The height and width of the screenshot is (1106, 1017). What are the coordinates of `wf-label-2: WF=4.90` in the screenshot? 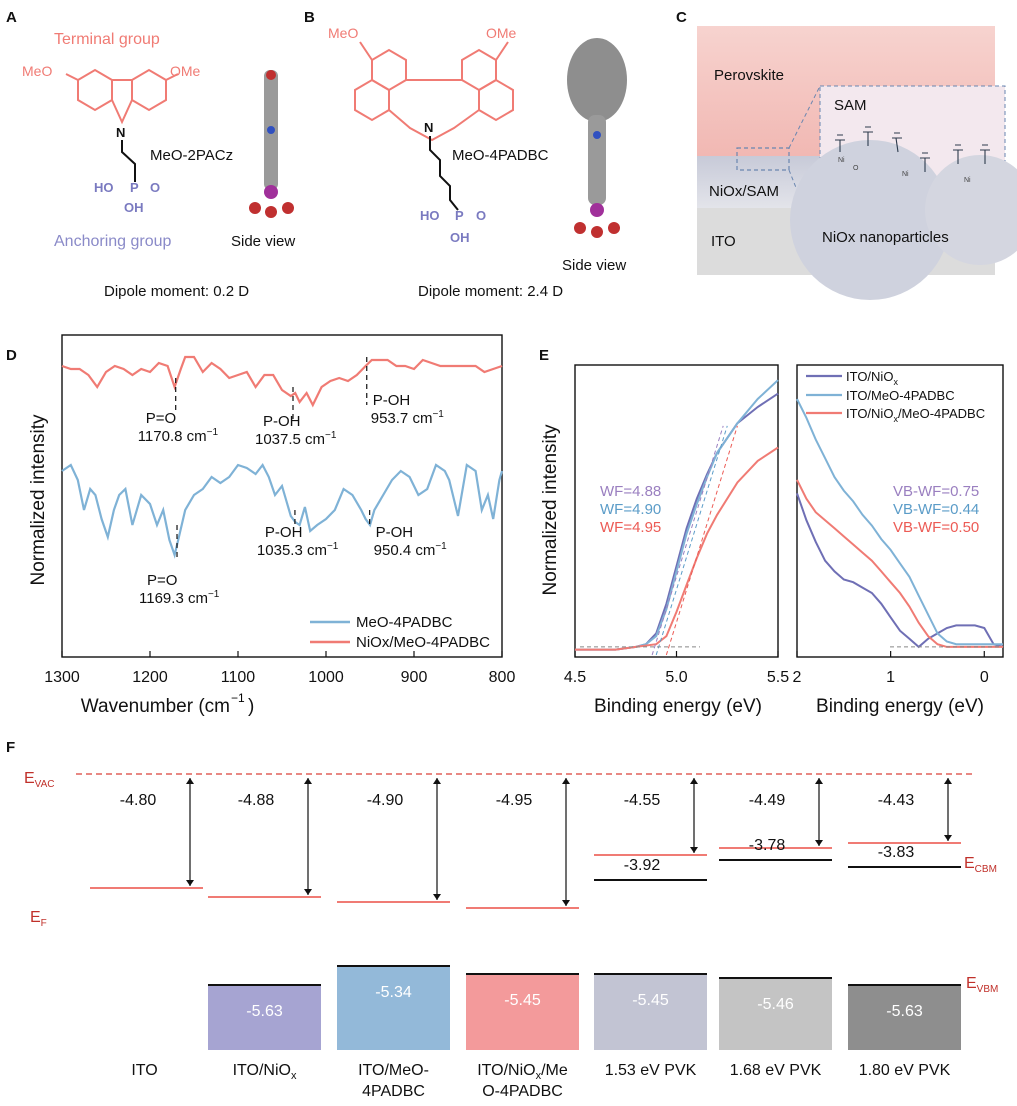 It's located at (630, 509).